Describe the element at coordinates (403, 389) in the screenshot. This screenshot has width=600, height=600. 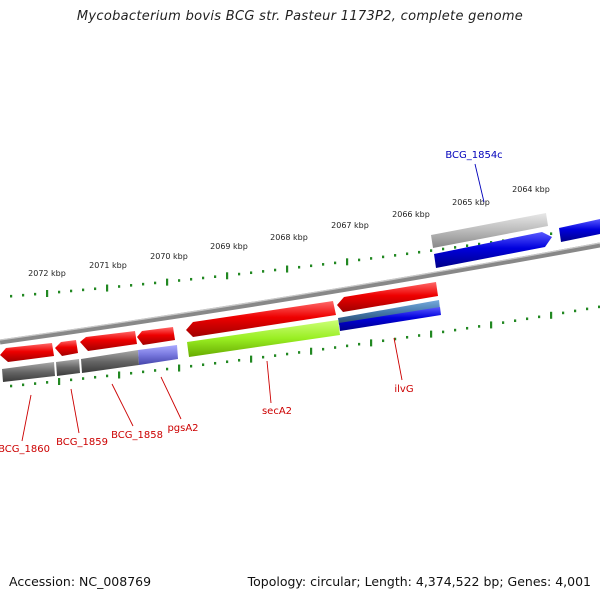
I see `gene-label-ilvG: ilvG` at that location.